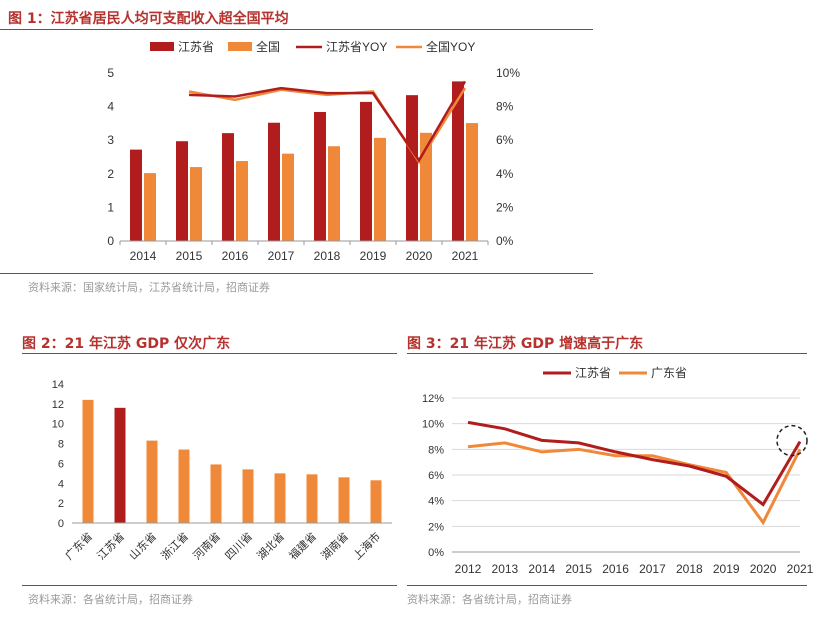 The width and height of the screenshot is (833, 622). Describe the element at coordinates (110, 207) in the screenshot. I see `y-left-tick-label: 1` at that location.